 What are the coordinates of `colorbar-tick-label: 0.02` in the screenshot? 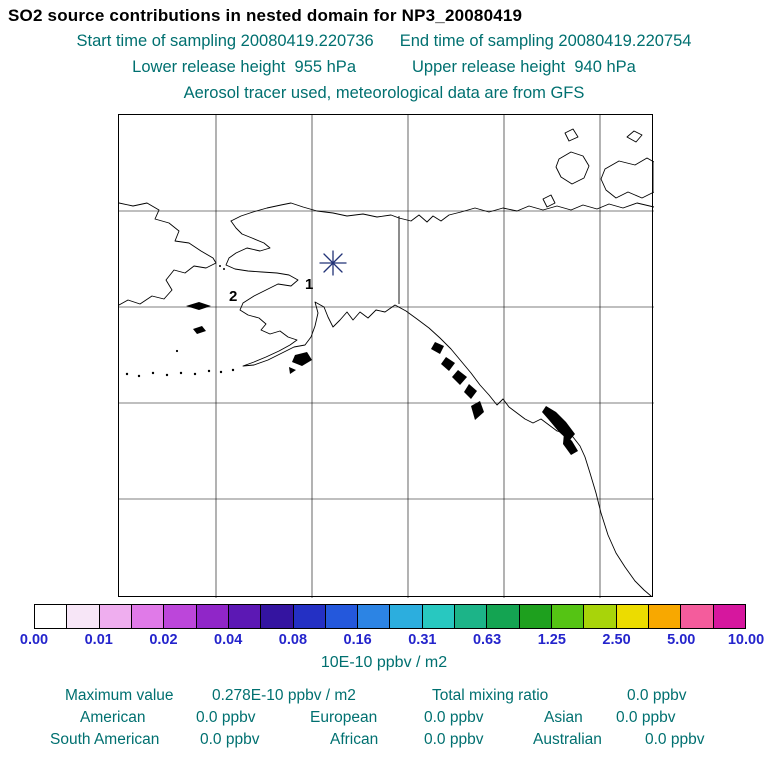 It's located at (163, 640).